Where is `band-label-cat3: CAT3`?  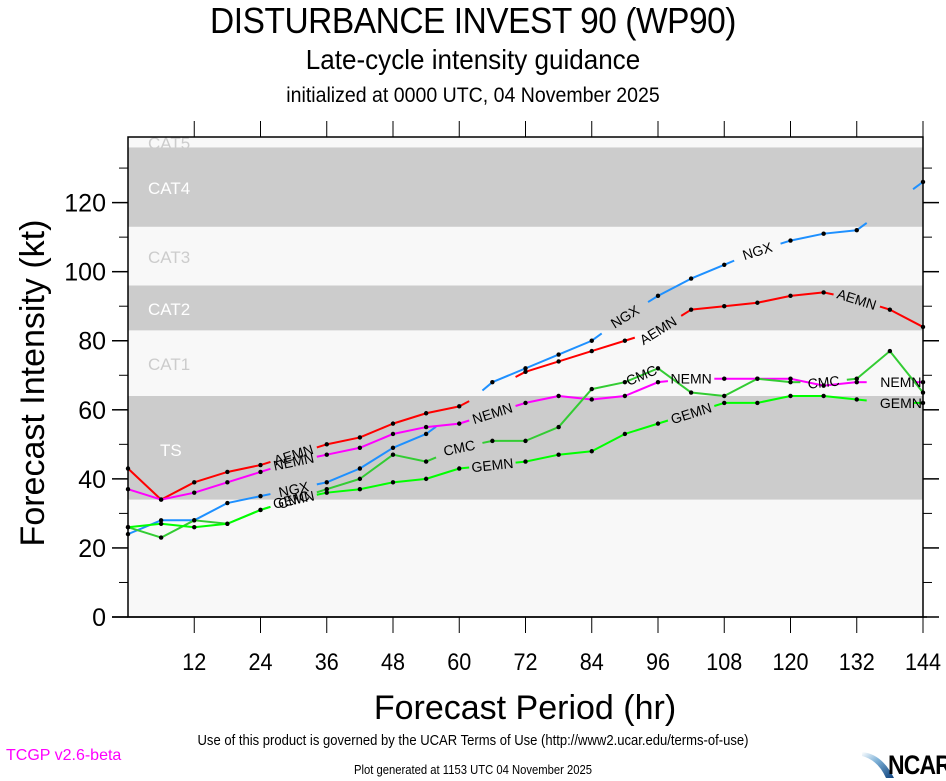
band-label-cat3: CAT3 is located at coordinates (169, 257).